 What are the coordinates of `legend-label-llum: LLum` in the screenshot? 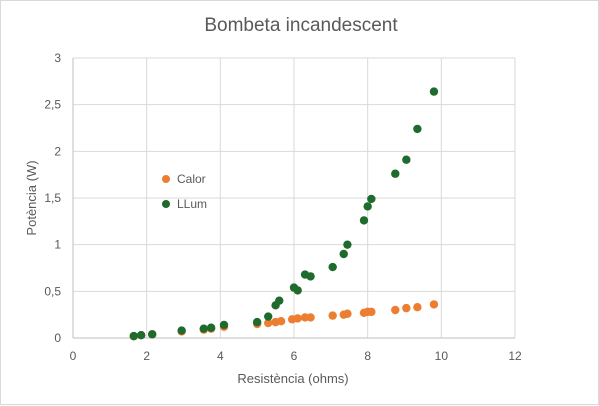 It's located at (192, 204).